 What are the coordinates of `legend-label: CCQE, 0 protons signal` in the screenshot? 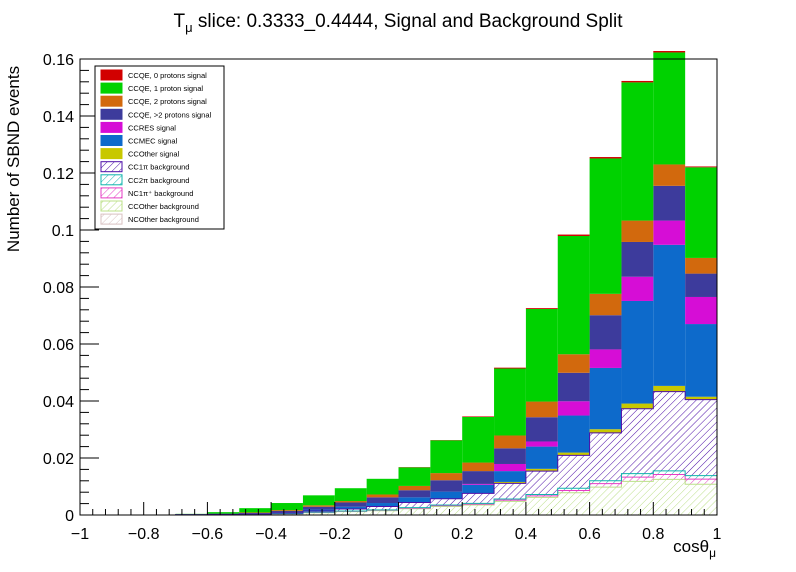 It's located at (167, 75).